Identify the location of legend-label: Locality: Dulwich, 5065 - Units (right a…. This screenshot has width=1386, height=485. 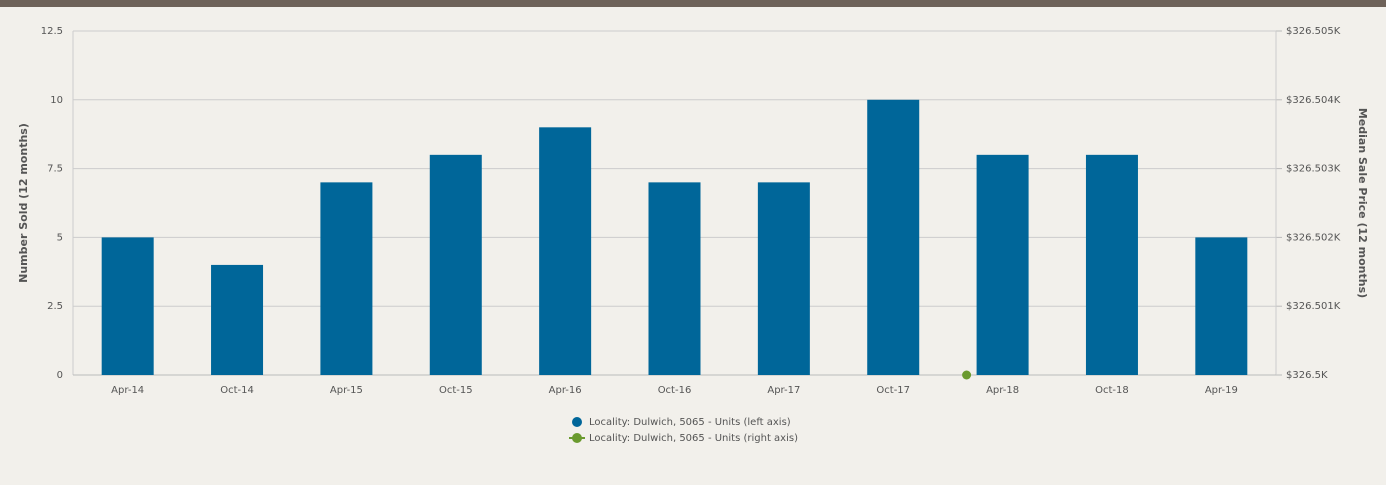
(693, 438).